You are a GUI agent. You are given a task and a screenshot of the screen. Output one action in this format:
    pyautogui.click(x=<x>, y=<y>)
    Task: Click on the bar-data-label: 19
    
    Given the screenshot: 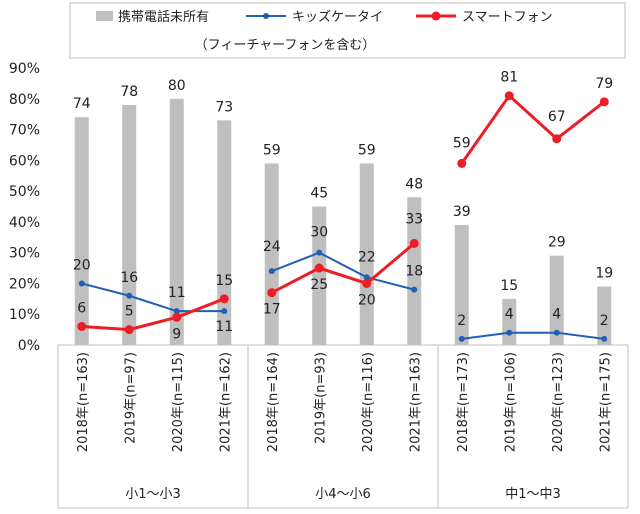 What is the action you would take?
    pyautogui.click(x=604, y=274)
    